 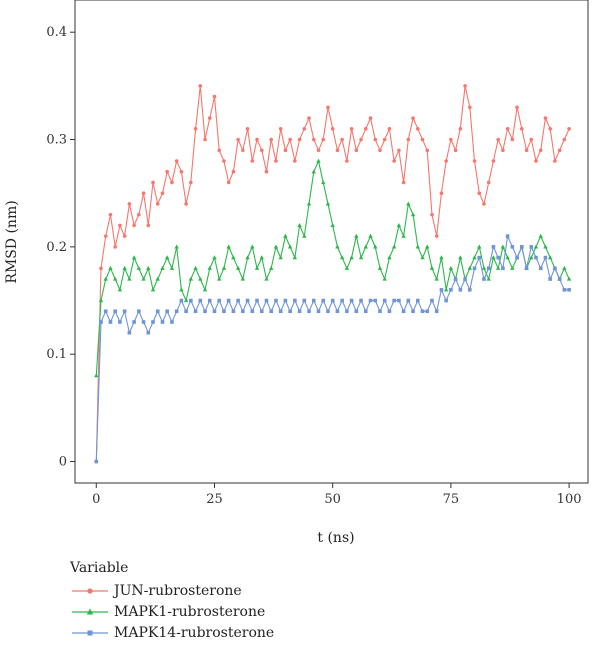 I want to click on x-tick-label: 50, so click(x=332, y=499).